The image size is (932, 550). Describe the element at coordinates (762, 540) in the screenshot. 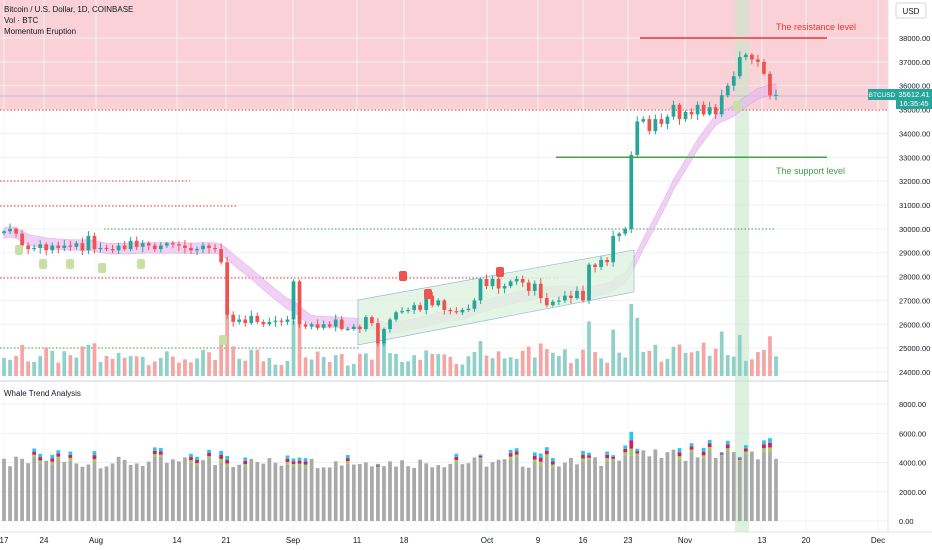

I see `time-tick-label: 13` at that location.